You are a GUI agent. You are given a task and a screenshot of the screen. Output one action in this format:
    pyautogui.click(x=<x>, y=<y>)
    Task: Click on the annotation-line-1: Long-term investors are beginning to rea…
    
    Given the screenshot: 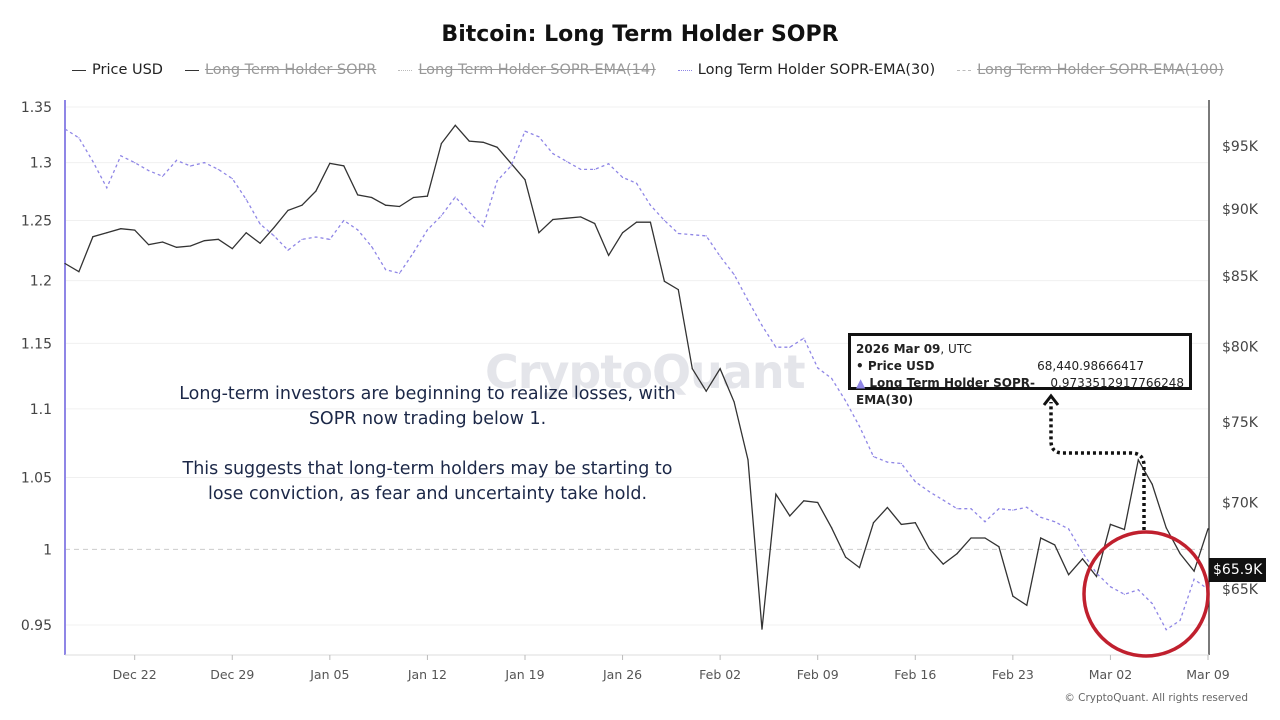 What is the action you would take?
    pyautogui.click(x=427, y=406)
    